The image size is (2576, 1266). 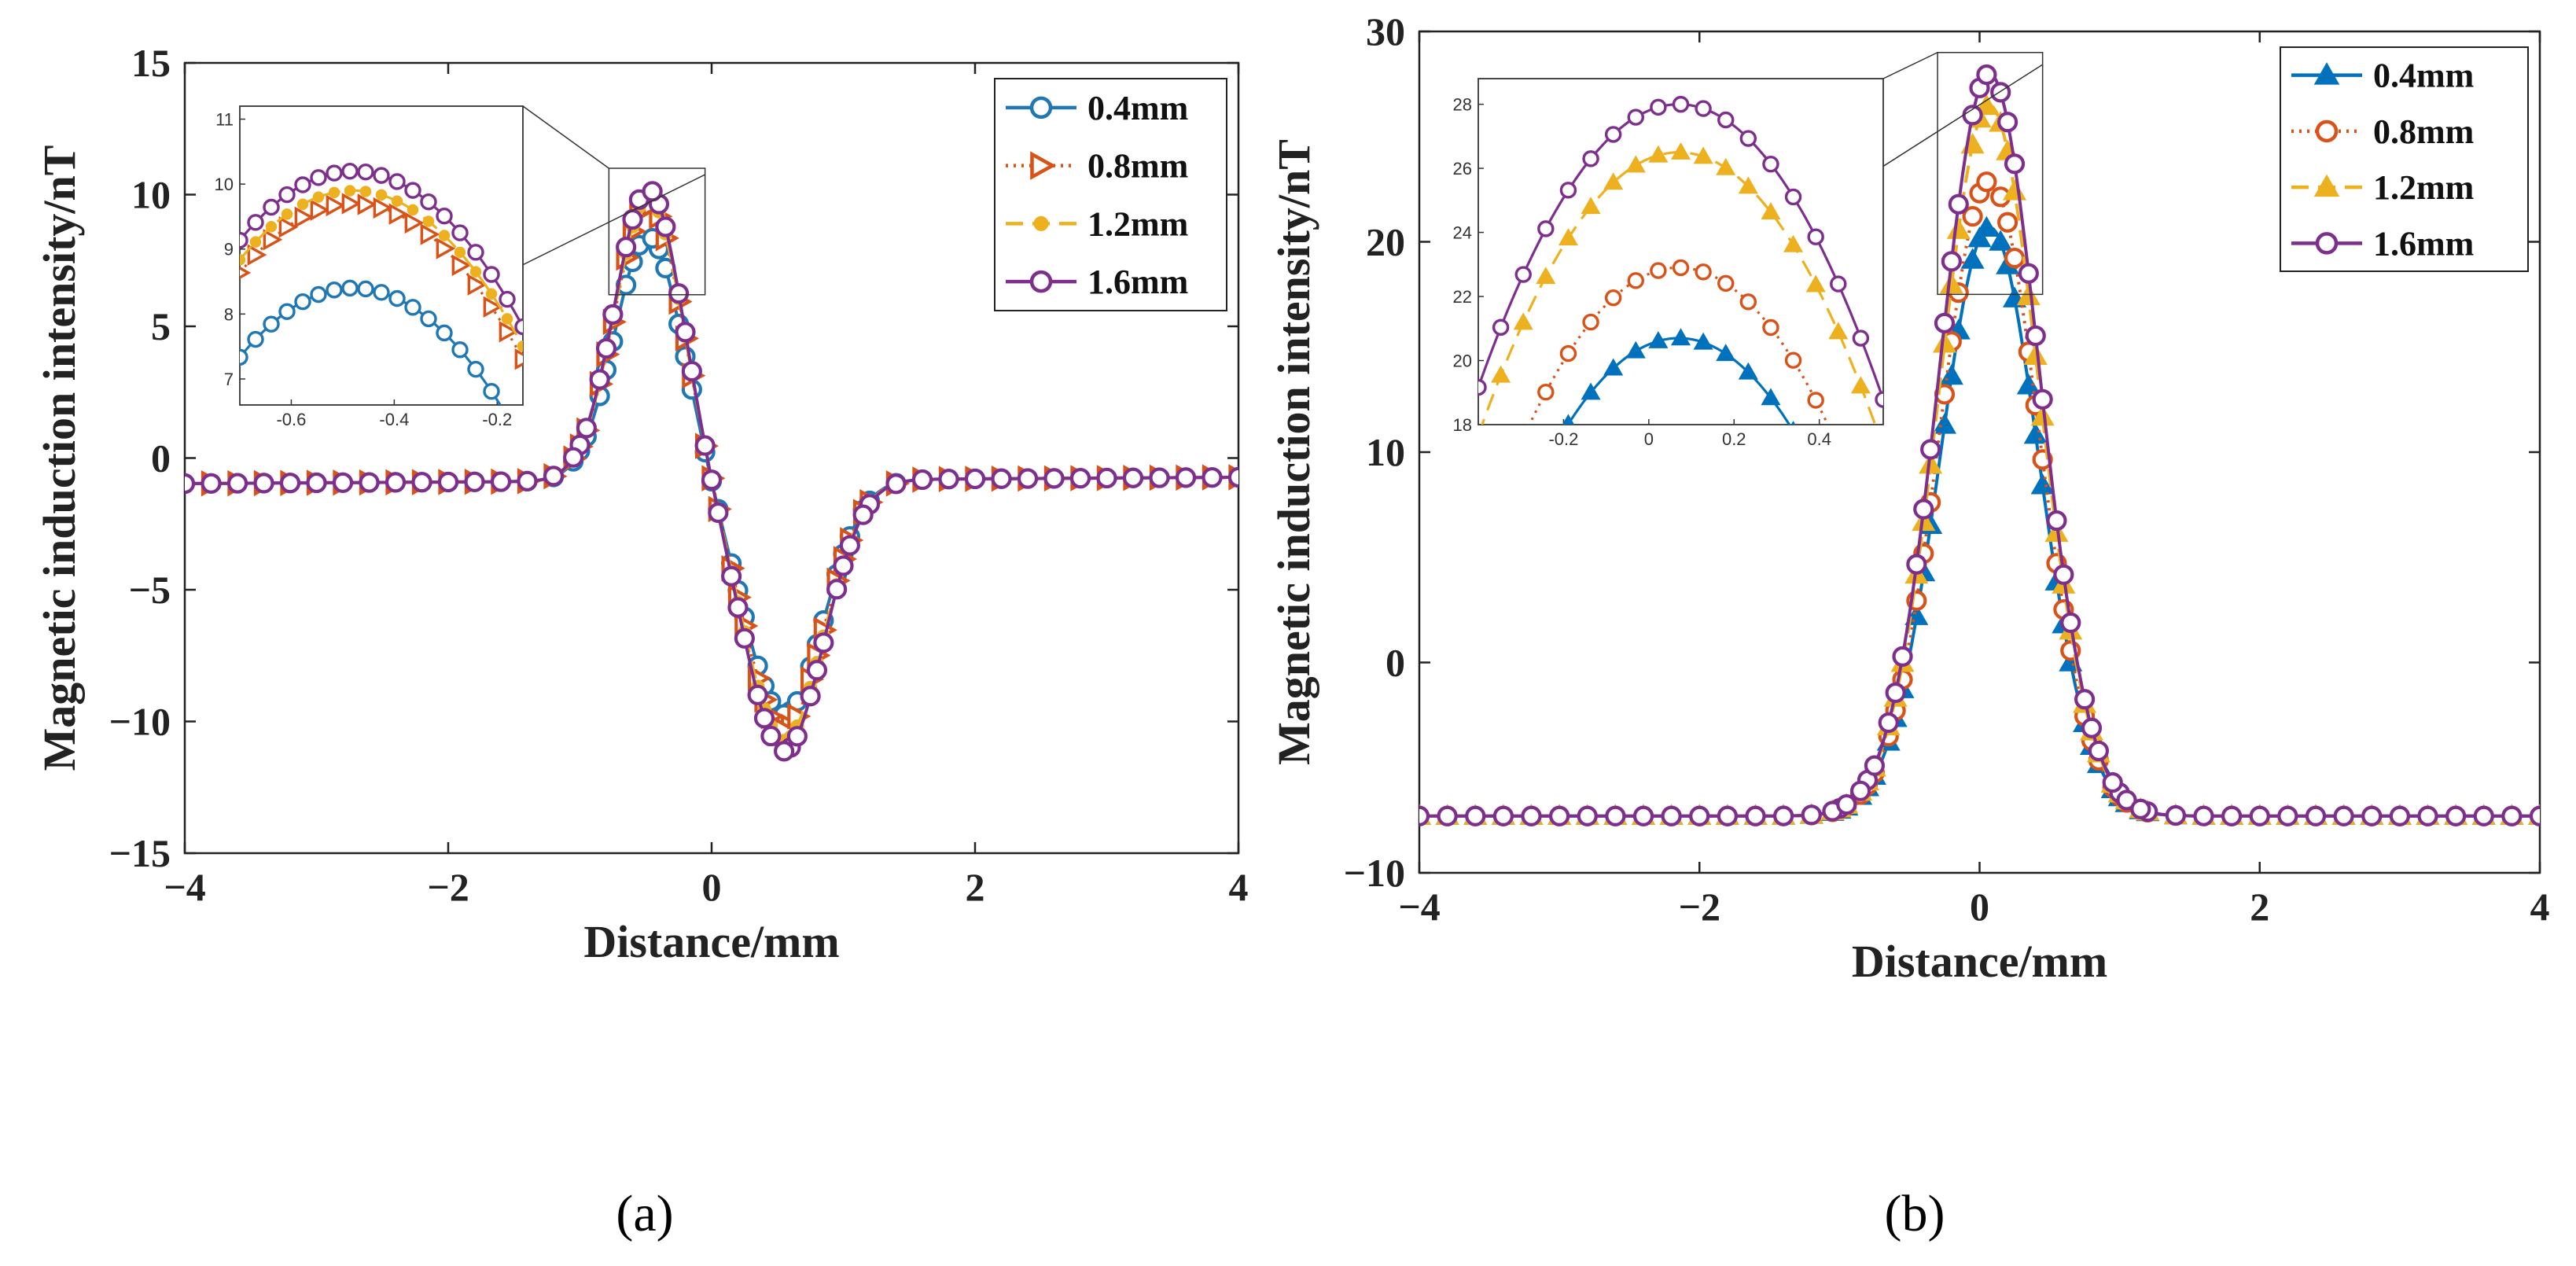 What do you see at coordinates (1137, 108) in the screenshot?
I see `legend-label: 0.4mm` at bounding box center [1137, 108].